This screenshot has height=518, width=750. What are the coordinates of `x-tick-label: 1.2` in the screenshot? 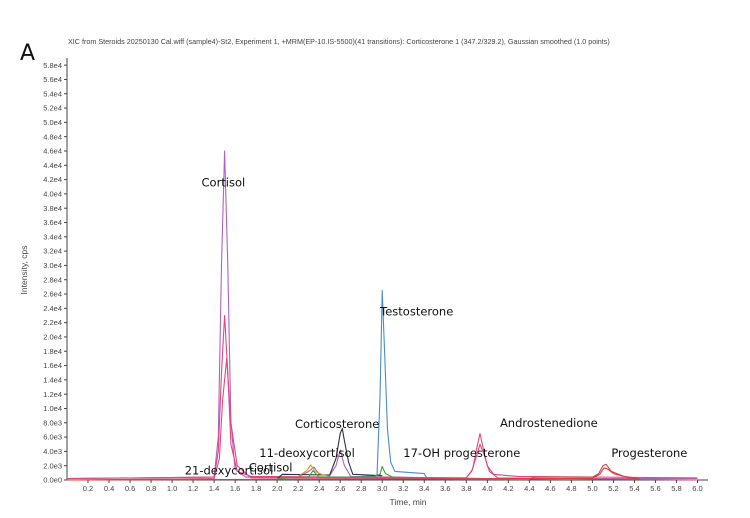 It's located at (193, 488).